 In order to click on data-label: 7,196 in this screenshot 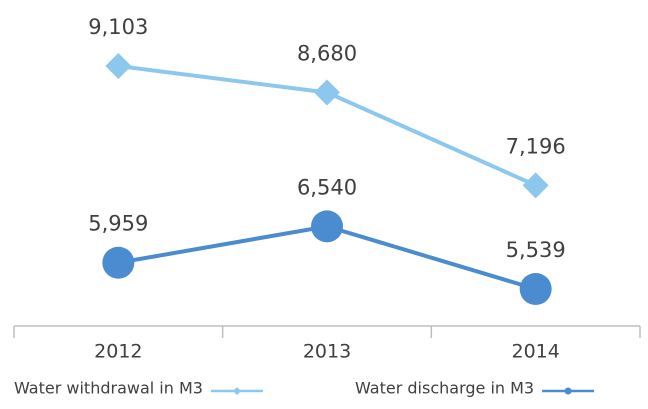, I will do `click(536, 146)`.